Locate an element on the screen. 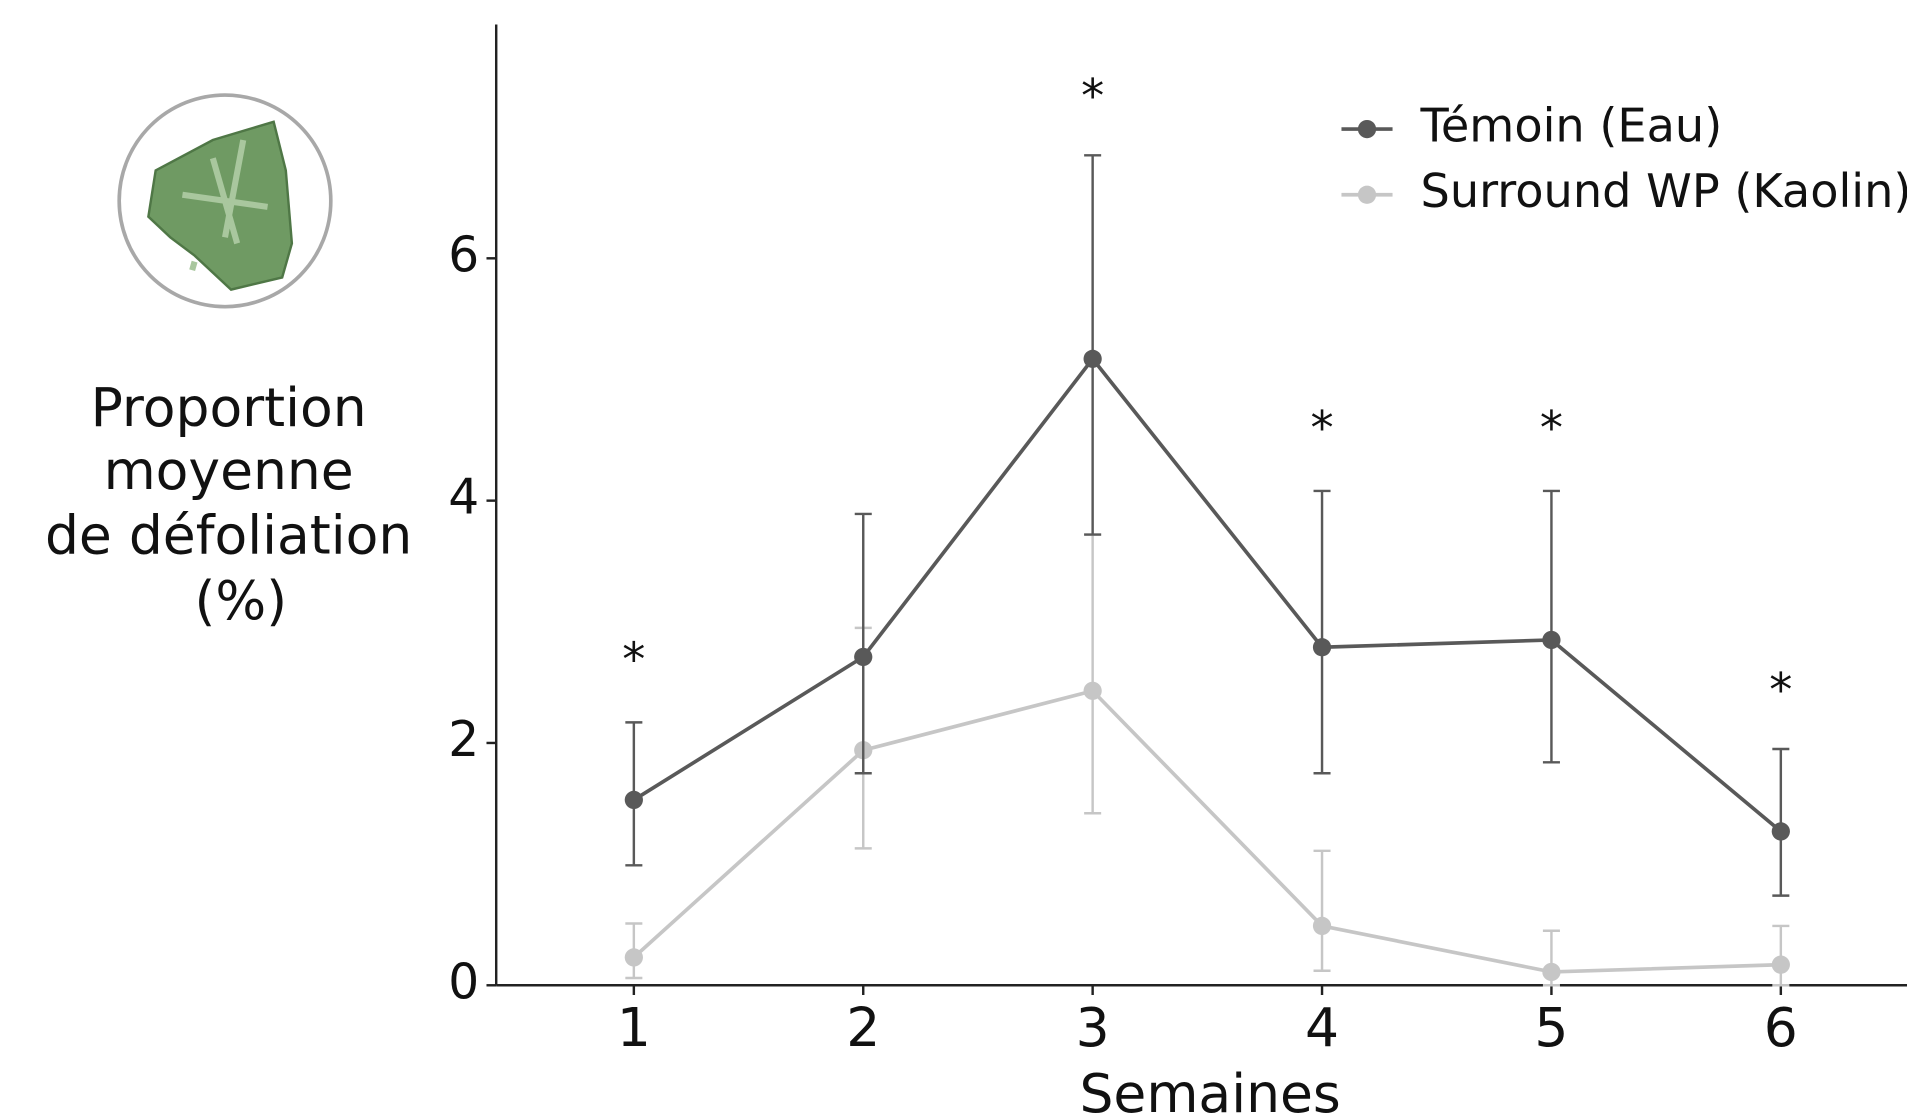 This screenshot has height=1118, width=1907. x-tick-label: 1 is located at coordinates (634, 1027).